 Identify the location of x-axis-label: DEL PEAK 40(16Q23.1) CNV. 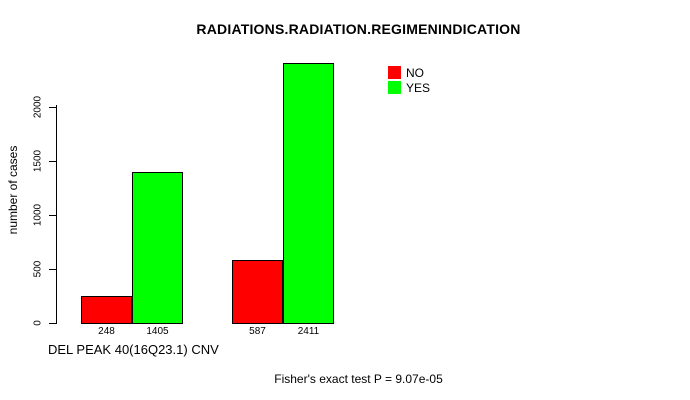
(133, 349).